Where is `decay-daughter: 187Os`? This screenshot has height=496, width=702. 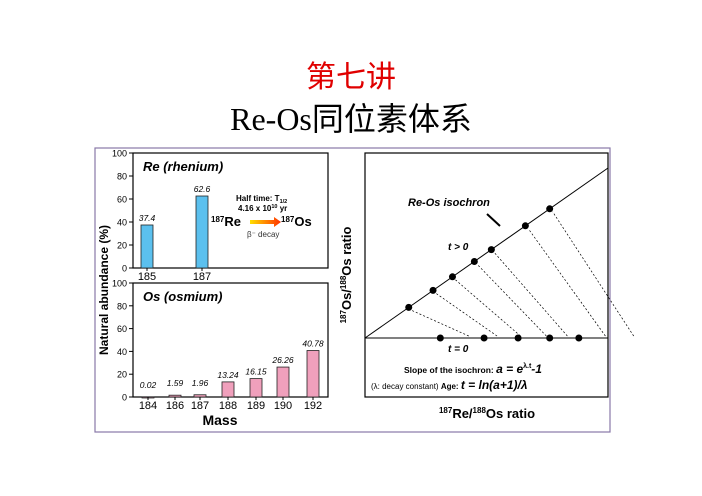 decay-daughter: 187Os is located at coordinates (296, 221).